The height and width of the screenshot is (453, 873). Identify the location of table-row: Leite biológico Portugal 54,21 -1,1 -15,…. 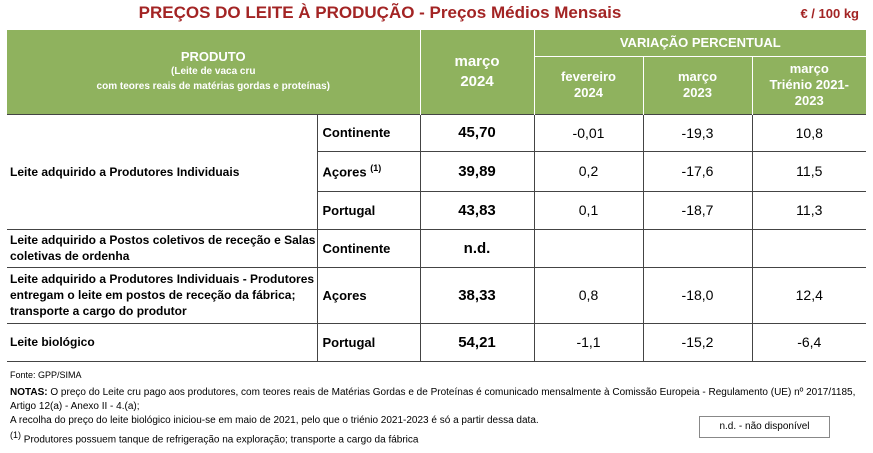
(437, 342).